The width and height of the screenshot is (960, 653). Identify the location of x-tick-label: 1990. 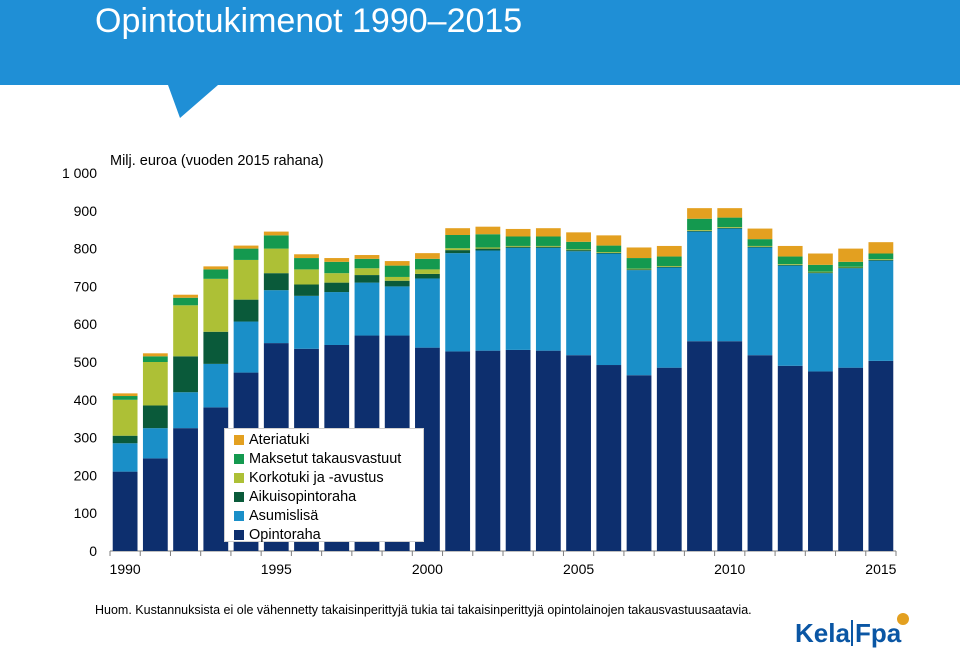
(125, 569).